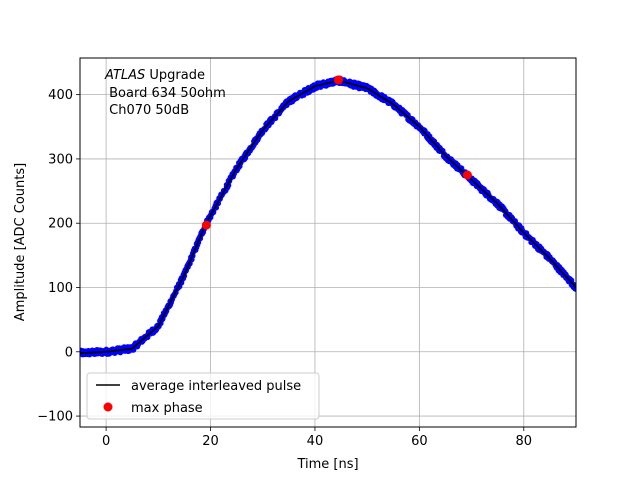 This screenshot has height=480, width=640. Describe the element at coordinates (175, 75) in the screenshot. I see `upgrade-label: Upgrade` at that location.